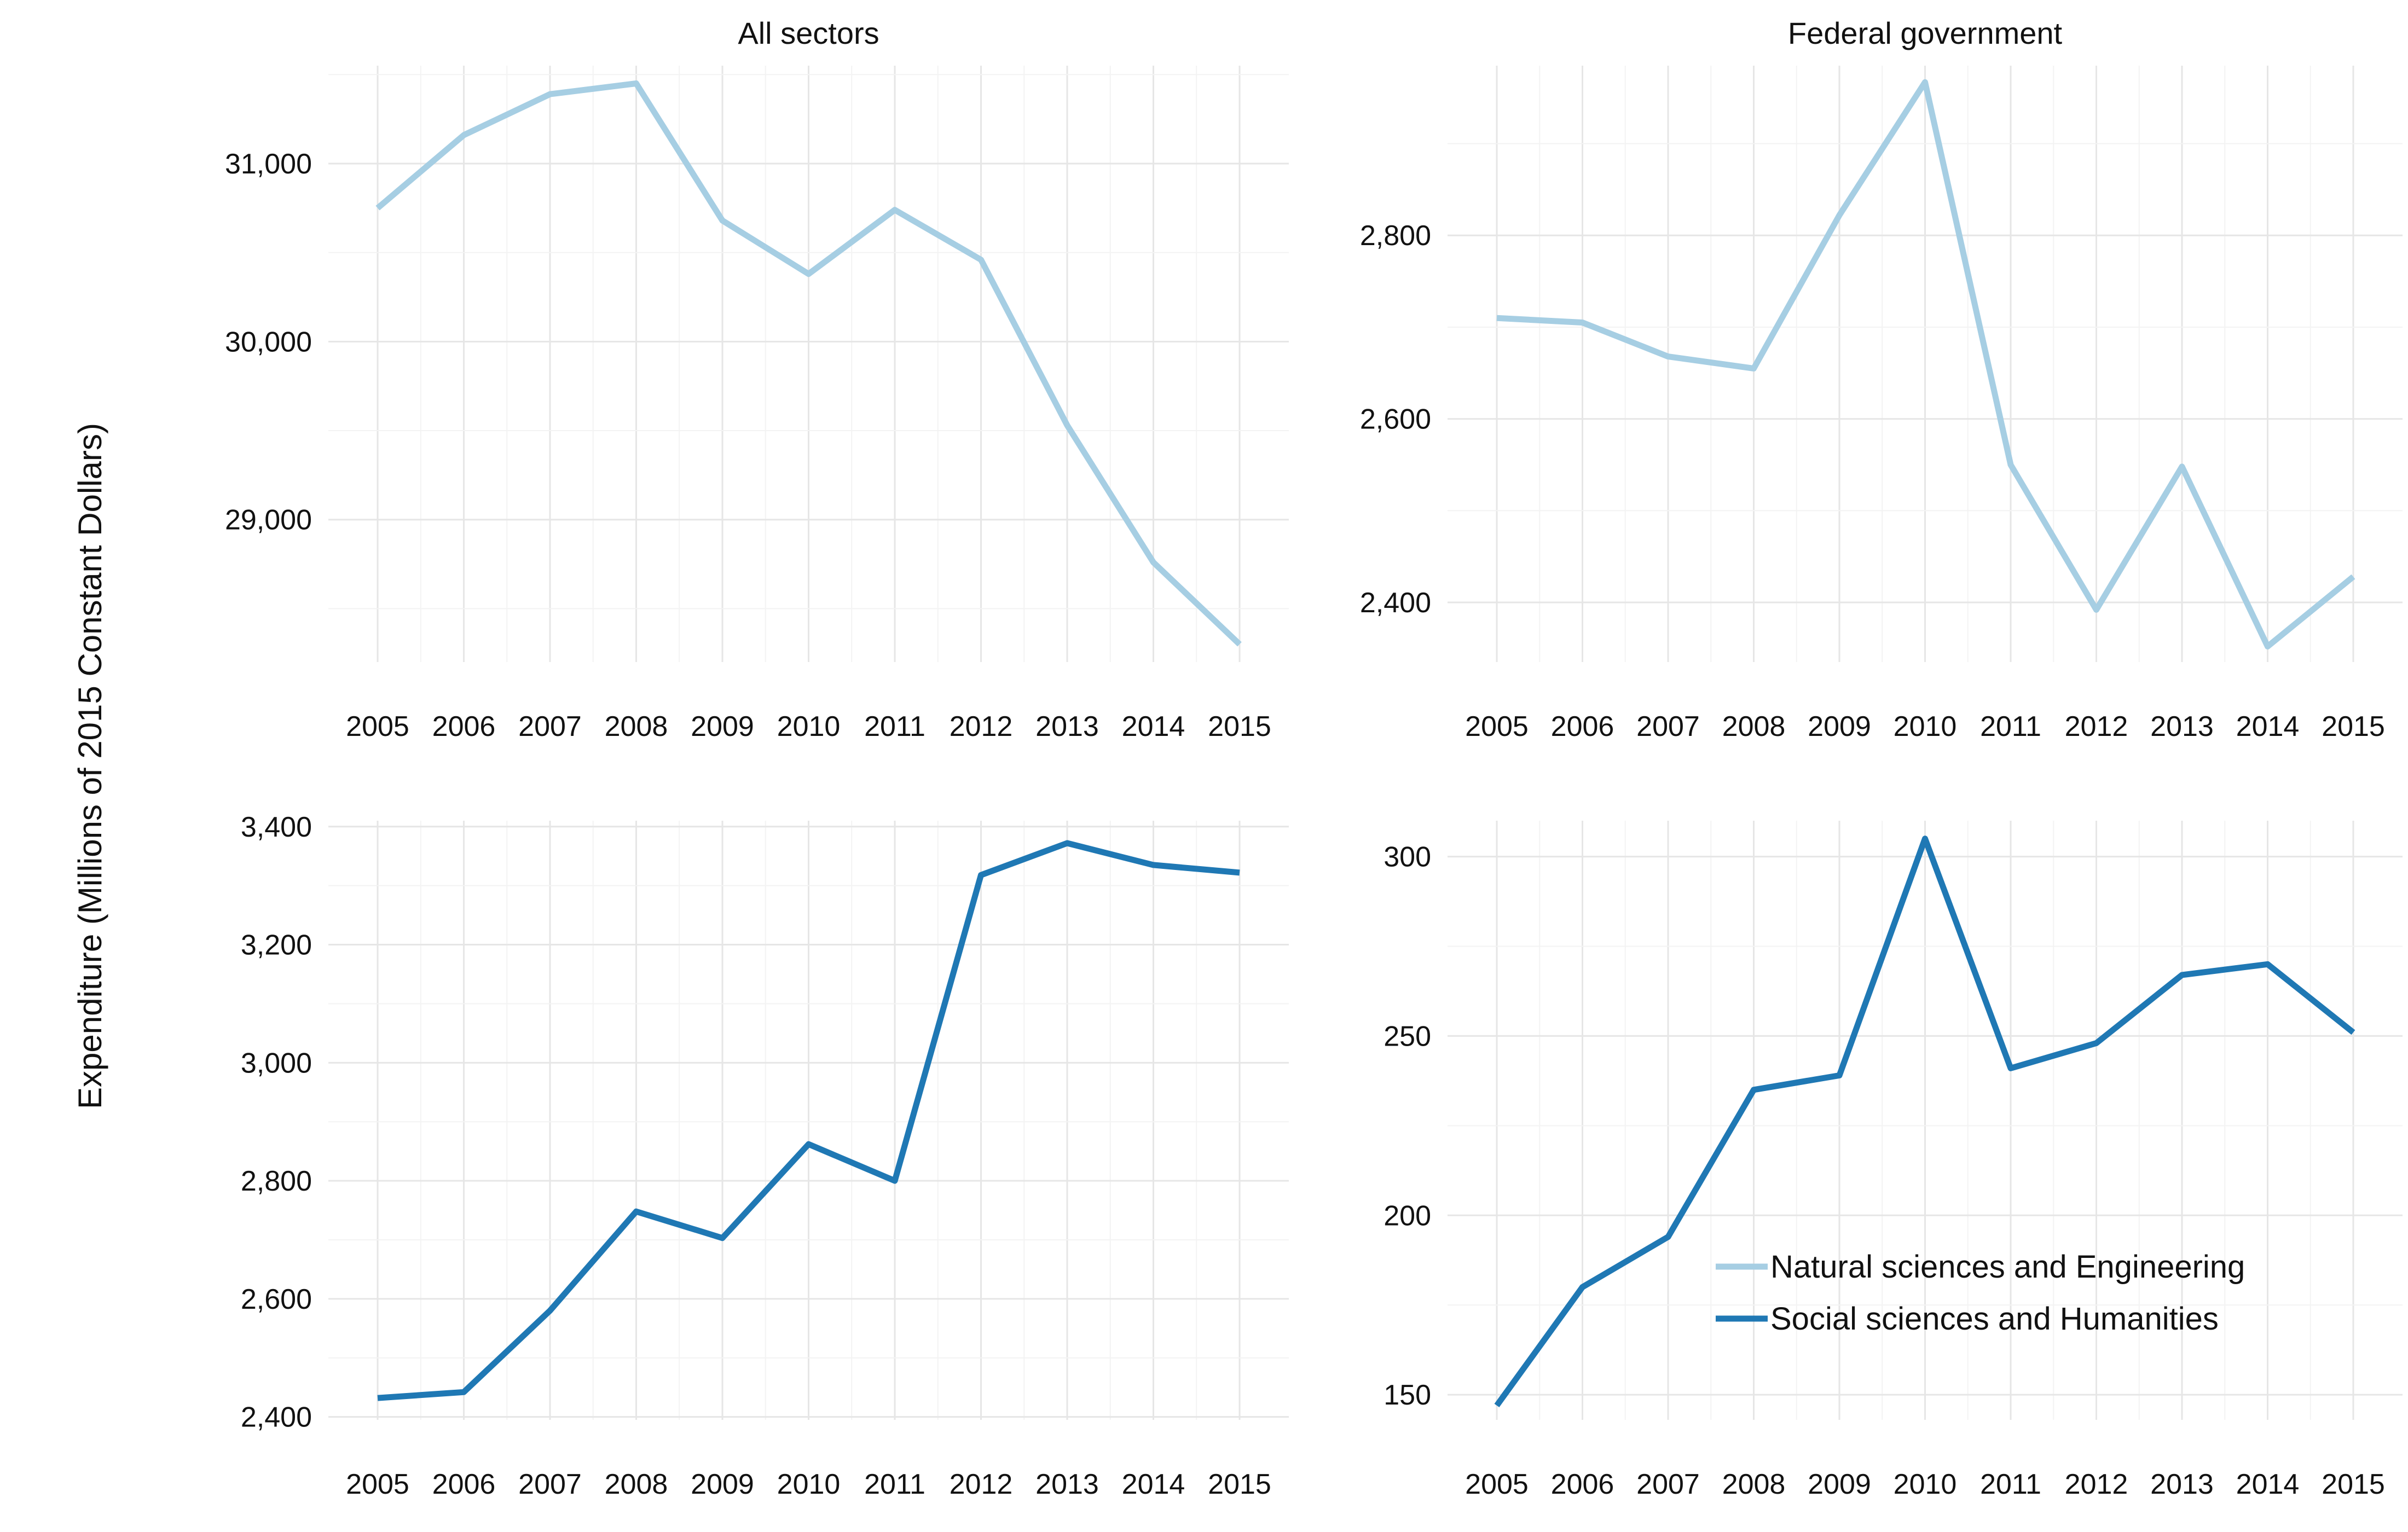  What do you see at coordinates (276, 827) in the screenshot?
I see `y-tick-label: 3,400` at bounding box center [276, 827].